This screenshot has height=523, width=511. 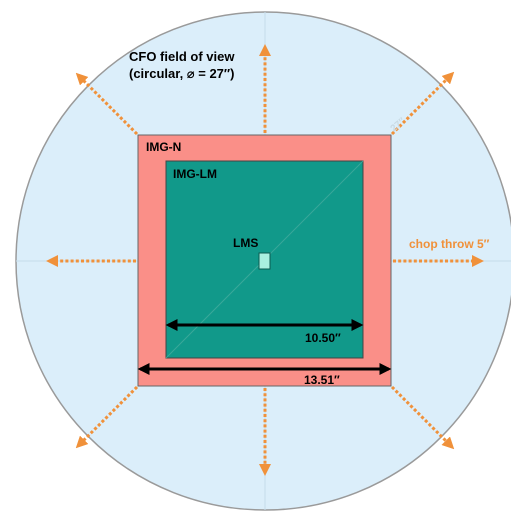 What do you see at coordinates (322, 380) in the screenshot?
I see `img-n-width-label: 13.51″` at bounding box center [322, 380].